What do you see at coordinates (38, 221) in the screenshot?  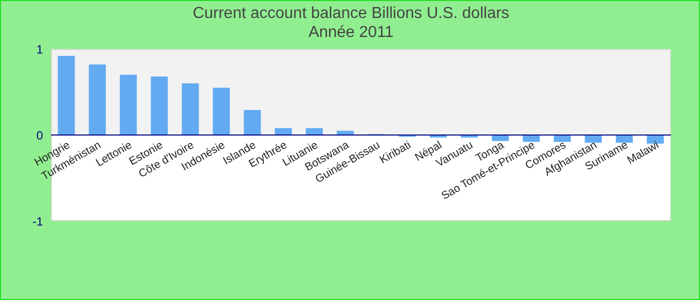 I see `y-tick-label: -1` at bounding box center [38, 221].